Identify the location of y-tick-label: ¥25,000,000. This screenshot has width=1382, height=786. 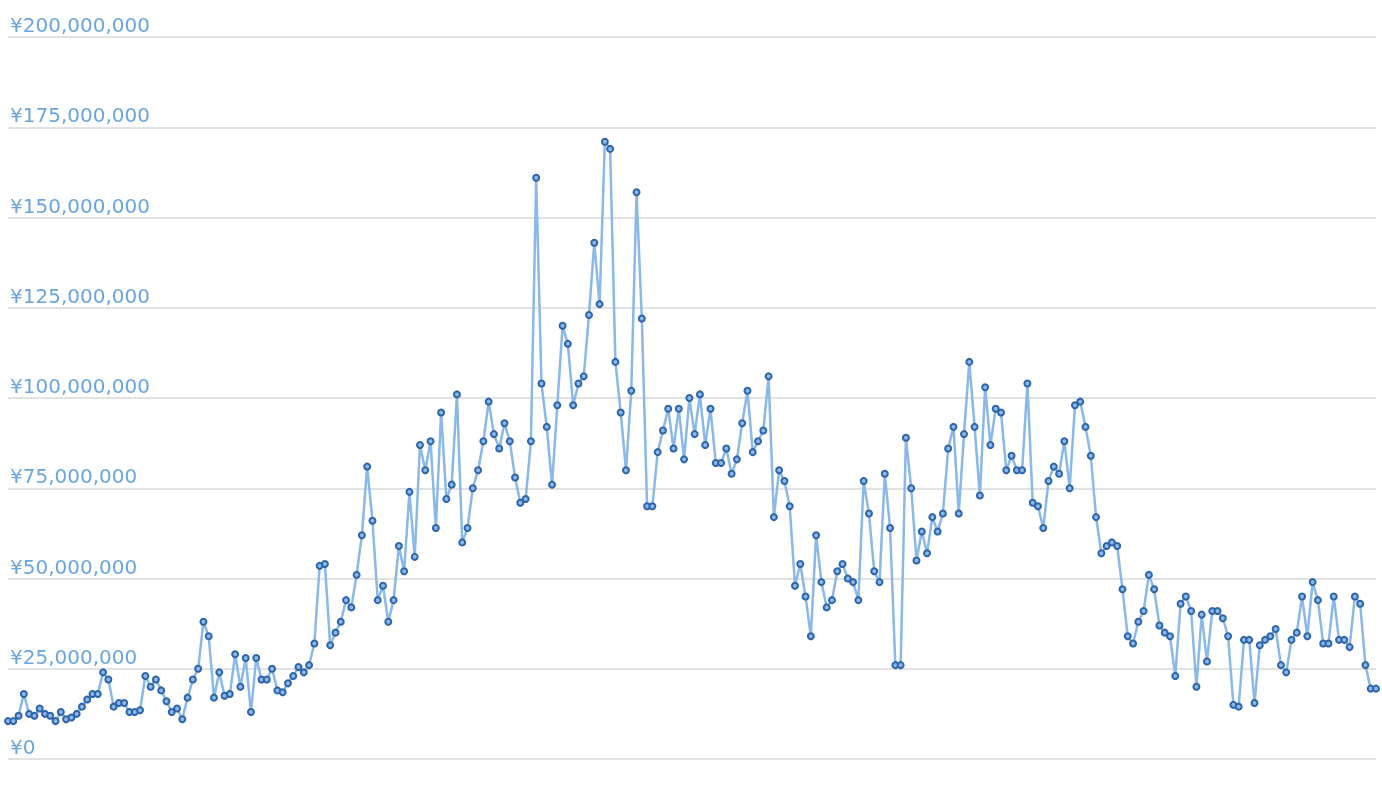
(74, 656).